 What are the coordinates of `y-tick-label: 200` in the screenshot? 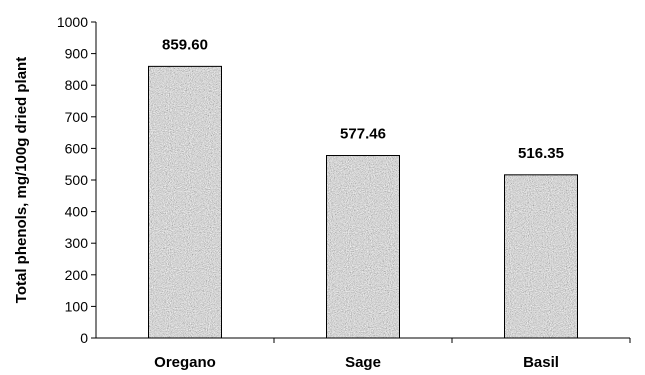 It's located at (77, 275).